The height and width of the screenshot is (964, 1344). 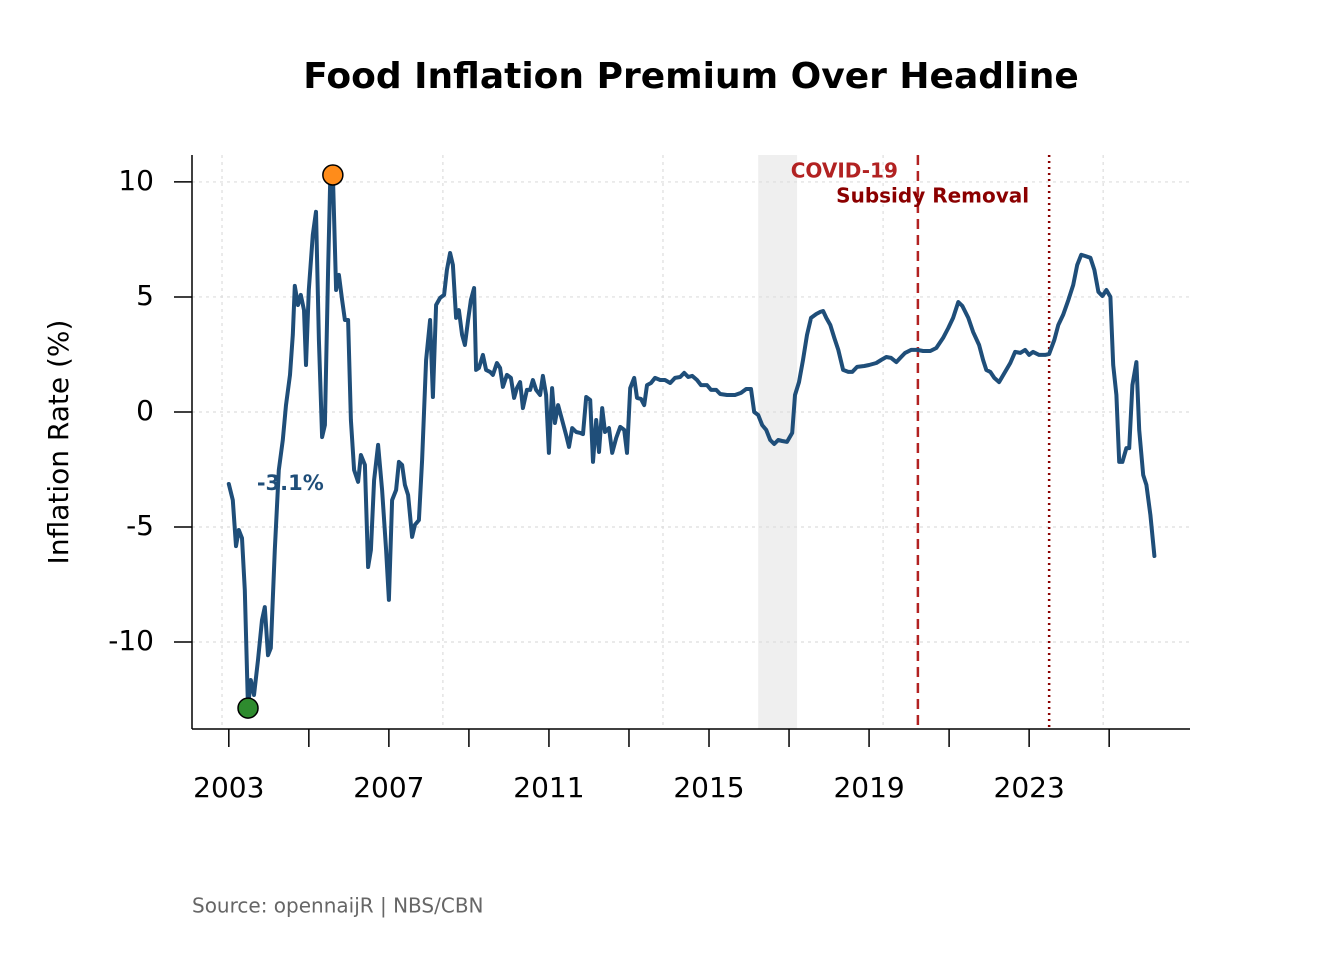 I want to click on y-tick-label: -5, so click(x=140, y=525).